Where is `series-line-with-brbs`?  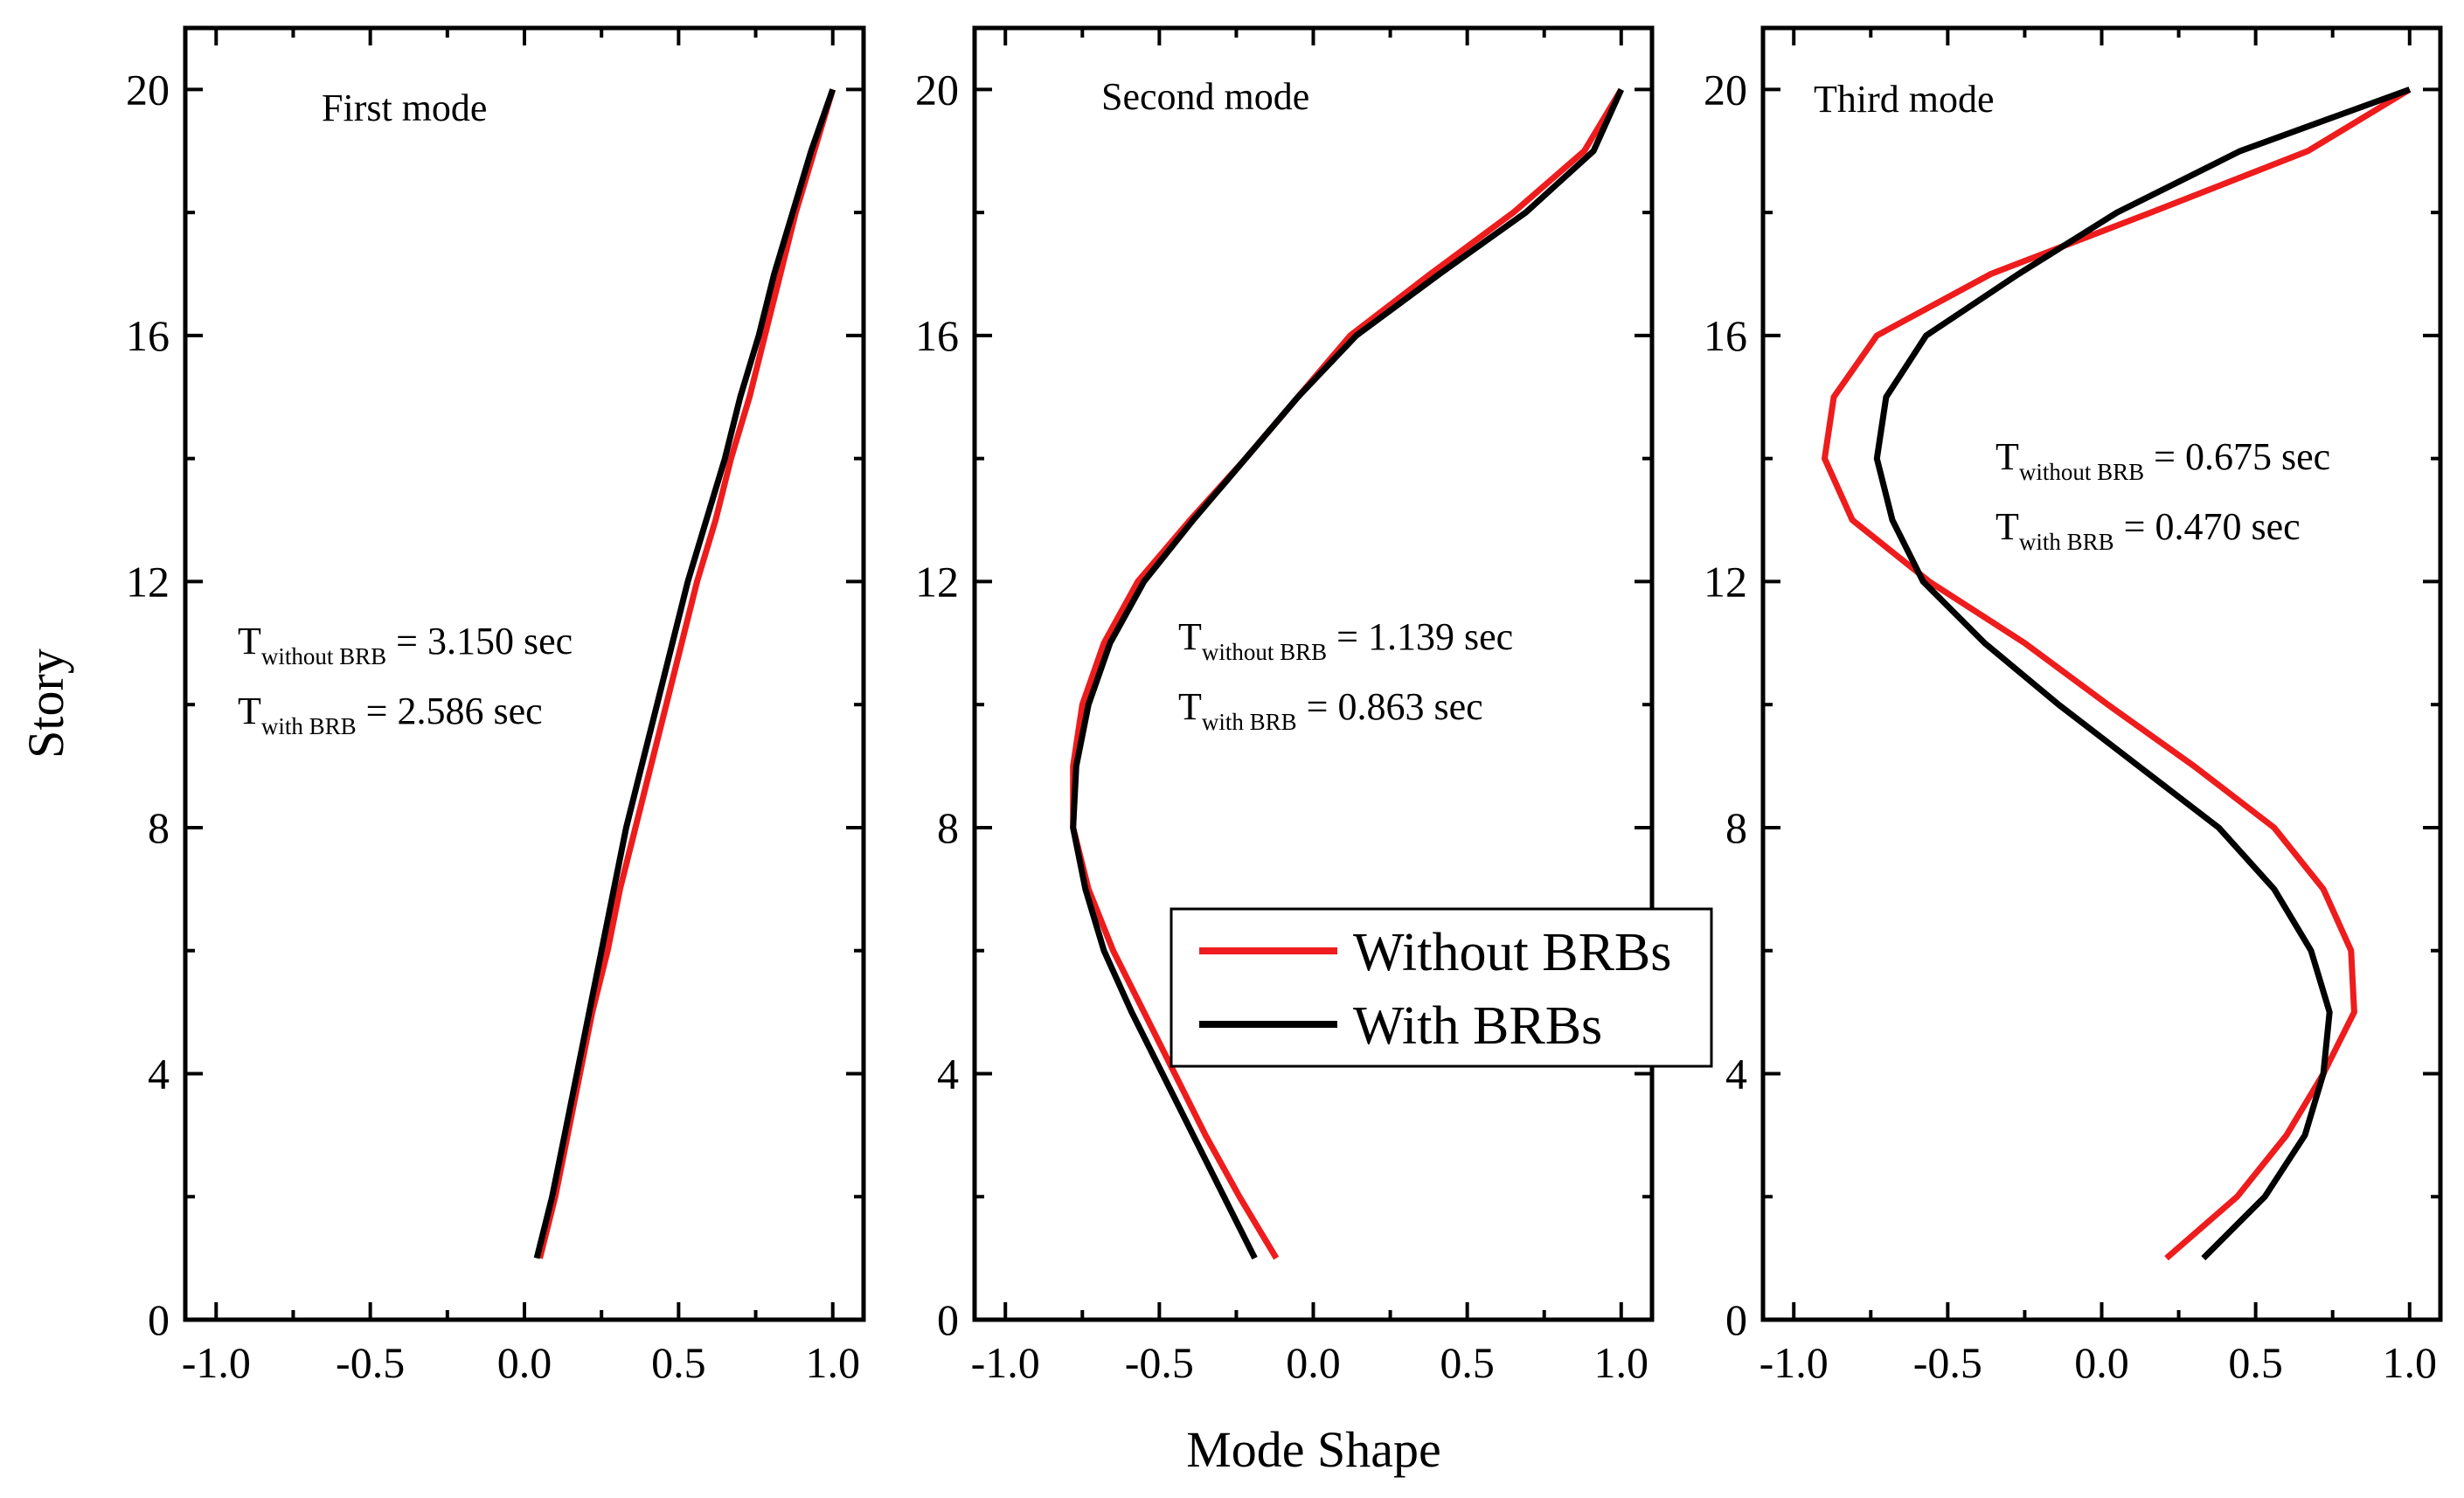 series-line-with-brbs is located at coordinates (684, 673).